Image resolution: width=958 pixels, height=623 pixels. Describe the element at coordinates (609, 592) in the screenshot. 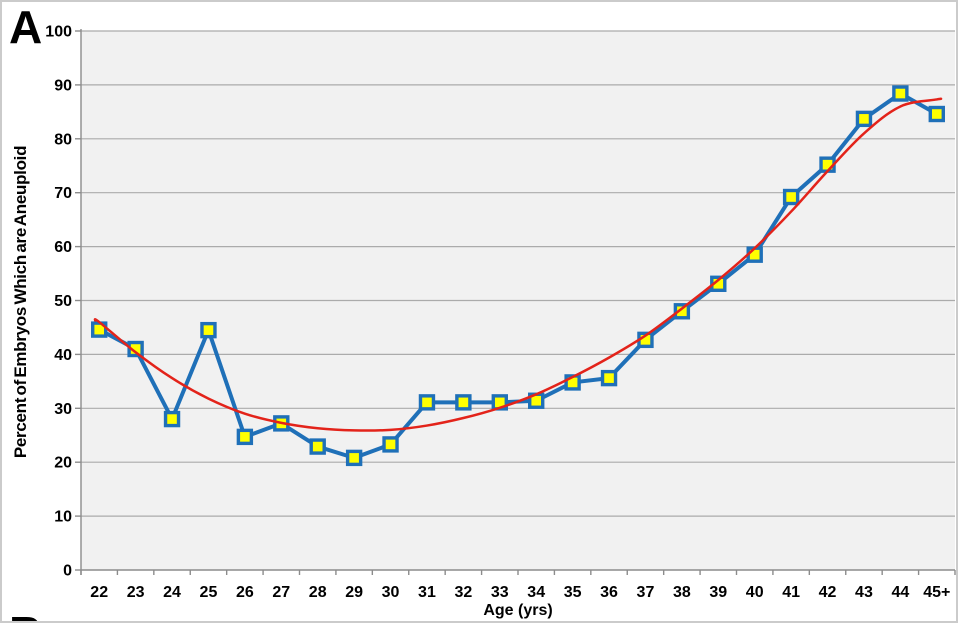

I see `x-tick-label: 36` at that location.